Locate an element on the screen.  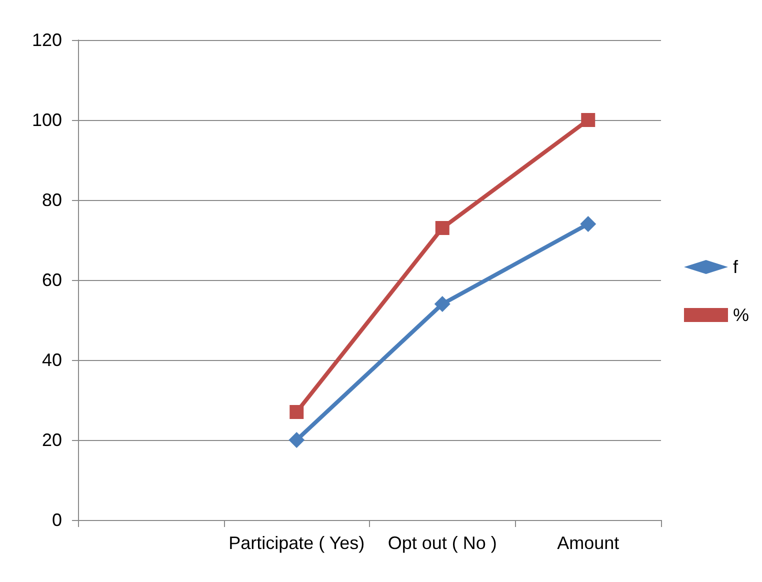
y-tick-label: 0 is located at coordinates (57, 520).